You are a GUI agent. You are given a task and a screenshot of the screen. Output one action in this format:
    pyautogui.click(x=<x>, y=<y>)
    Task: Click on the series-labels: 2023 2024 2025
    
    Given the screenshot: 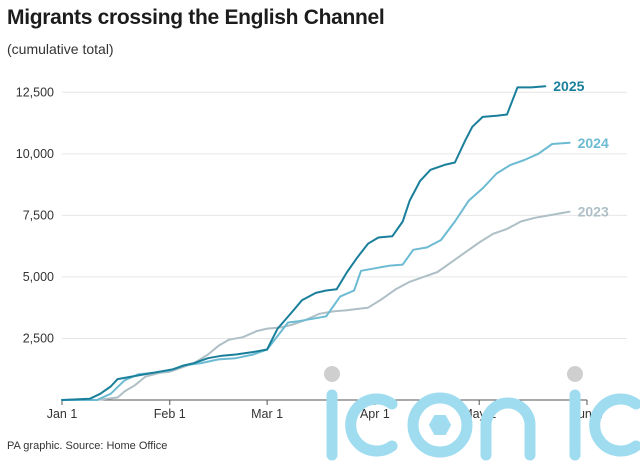 What is the action you would take?
    pyautogui.click(x=581, y=149)
    